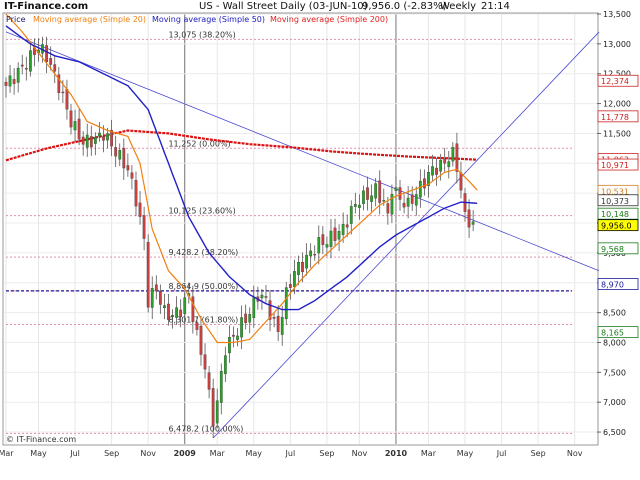 The height and width of the screenshot is (480, 640). I want to click on site-logo: IT-Finance.com, so click(46, 6).